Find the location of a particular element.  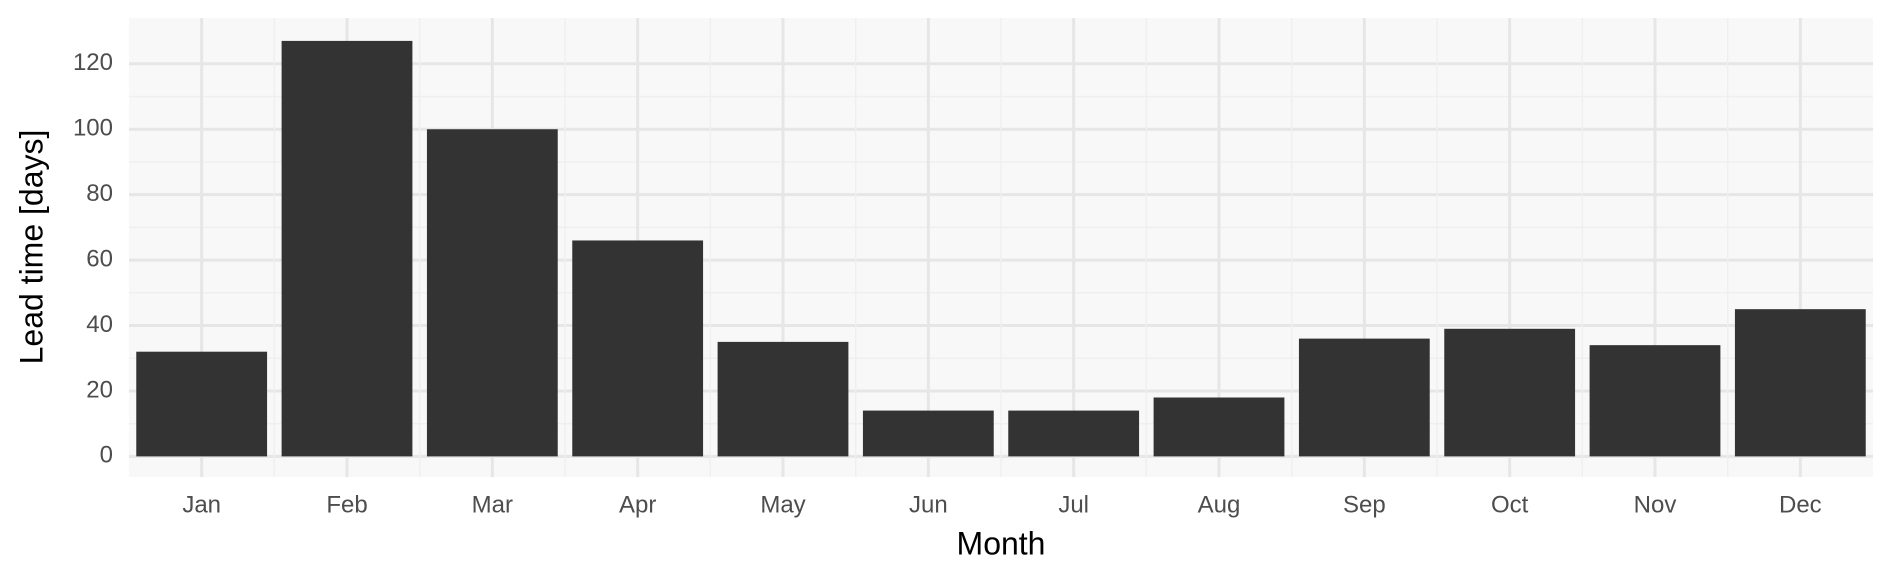

x-tick-label: Sep is located at coordinates (1364, 504).